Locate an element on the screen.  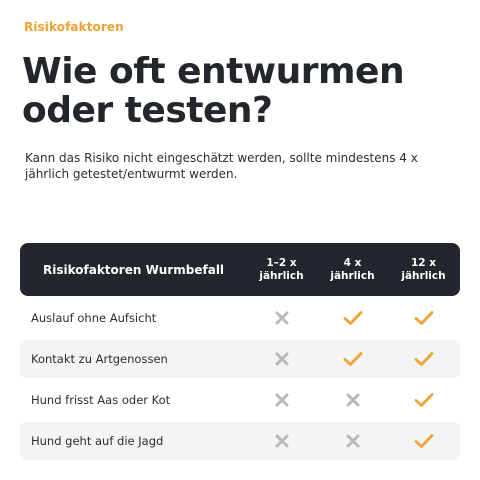
header-1-2x-yearly: 1–2 x jährlich is located at coordinates (281, 269).